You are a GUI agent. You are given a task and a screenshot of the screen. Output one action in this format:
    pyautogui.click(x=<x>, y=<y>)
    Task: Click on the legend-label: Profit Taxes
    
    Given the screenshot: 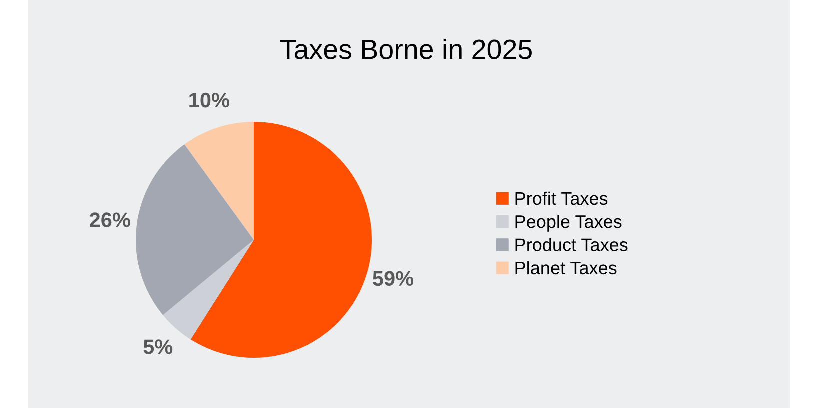 What is the action you would take?
    pyautogui.click(x=562, y=199)
    